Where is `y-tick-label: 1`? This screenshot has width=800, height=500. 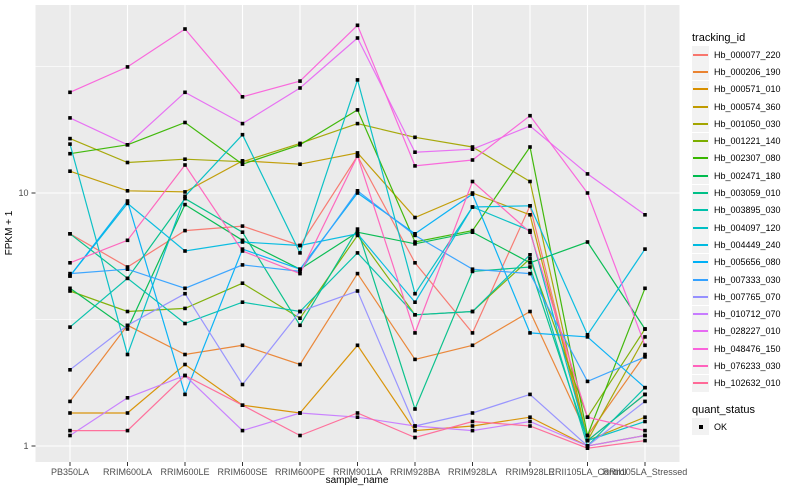 y-tick-label: 1 is located at coordinates (25, 446).